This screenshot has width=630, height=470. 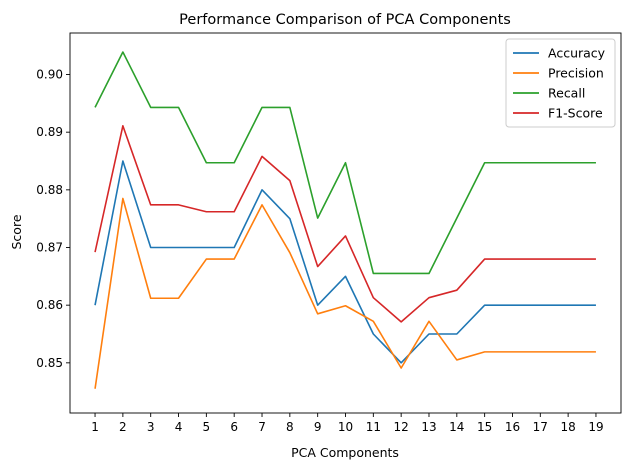 What do you see at coordinates (373, 427) in the screenshot?
I see `x-tick-label: 11` at bounding box center [373, 427].